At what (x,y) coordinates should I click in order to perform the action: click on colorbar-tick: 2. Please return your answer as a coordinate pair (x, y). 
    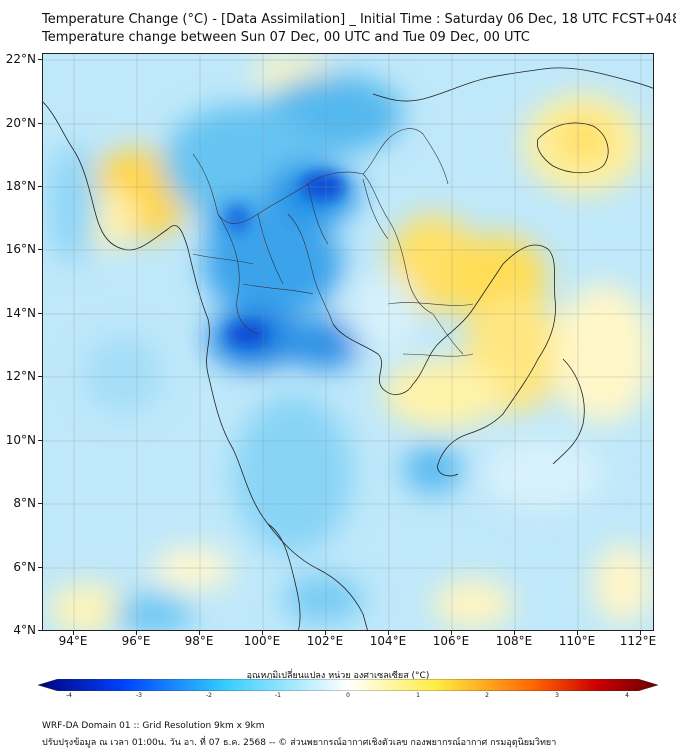
    Looking at the image, I should click on (487, 695).